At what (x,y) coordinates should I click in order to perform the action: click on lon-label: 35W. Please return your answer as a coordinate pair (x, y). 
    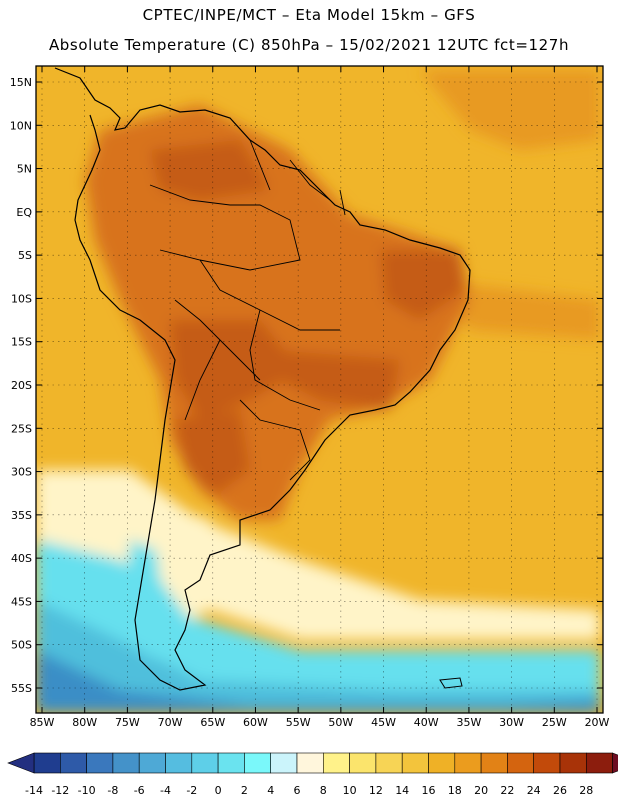
    Looking at the image, I should click on (468, 722).